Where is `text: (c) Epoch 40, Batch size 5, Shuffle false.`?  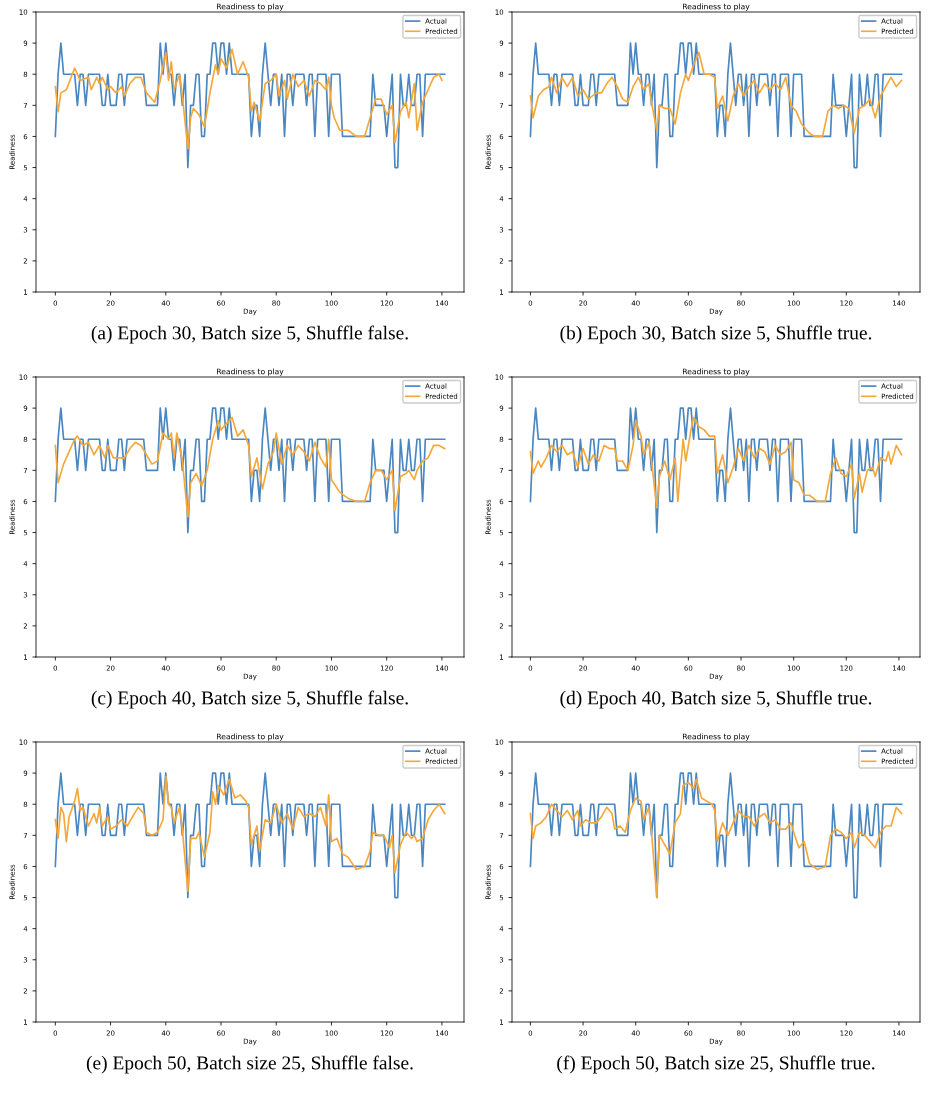
text: (c) Epoch 40, Batch size 5, Shuffle false. is located at coordinates (249, 699).